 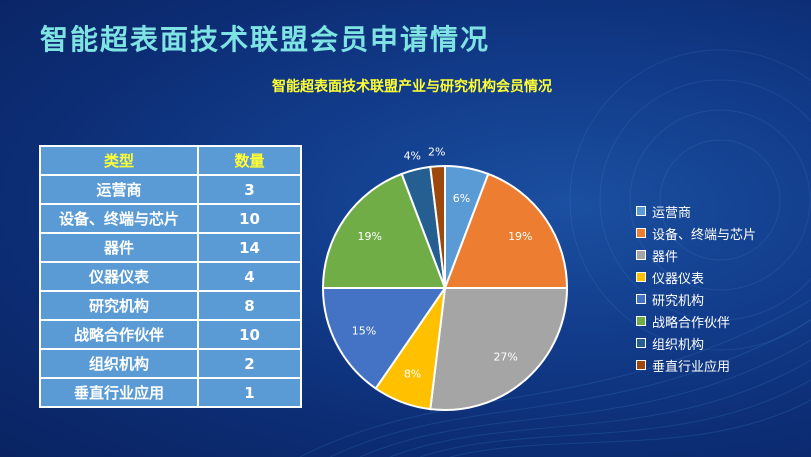 What do you see at coordinates (678, 279) in the screenshot?
I see `legend-label: 仪器仪表` at bounding box center [678, 279].